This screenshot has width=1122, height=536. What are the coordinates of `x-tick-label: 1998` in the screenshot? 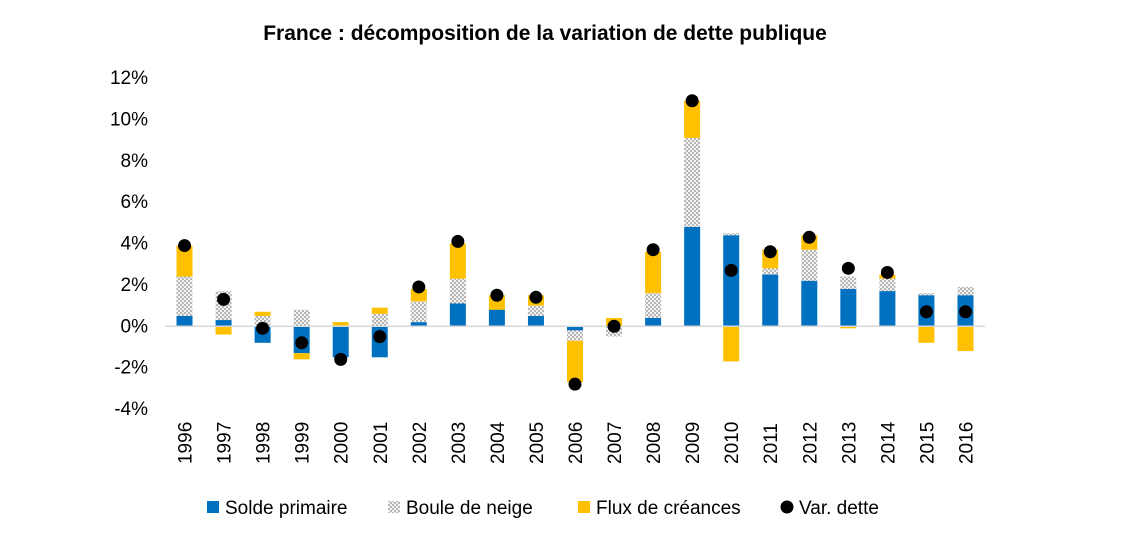 It's located at (264, 443).